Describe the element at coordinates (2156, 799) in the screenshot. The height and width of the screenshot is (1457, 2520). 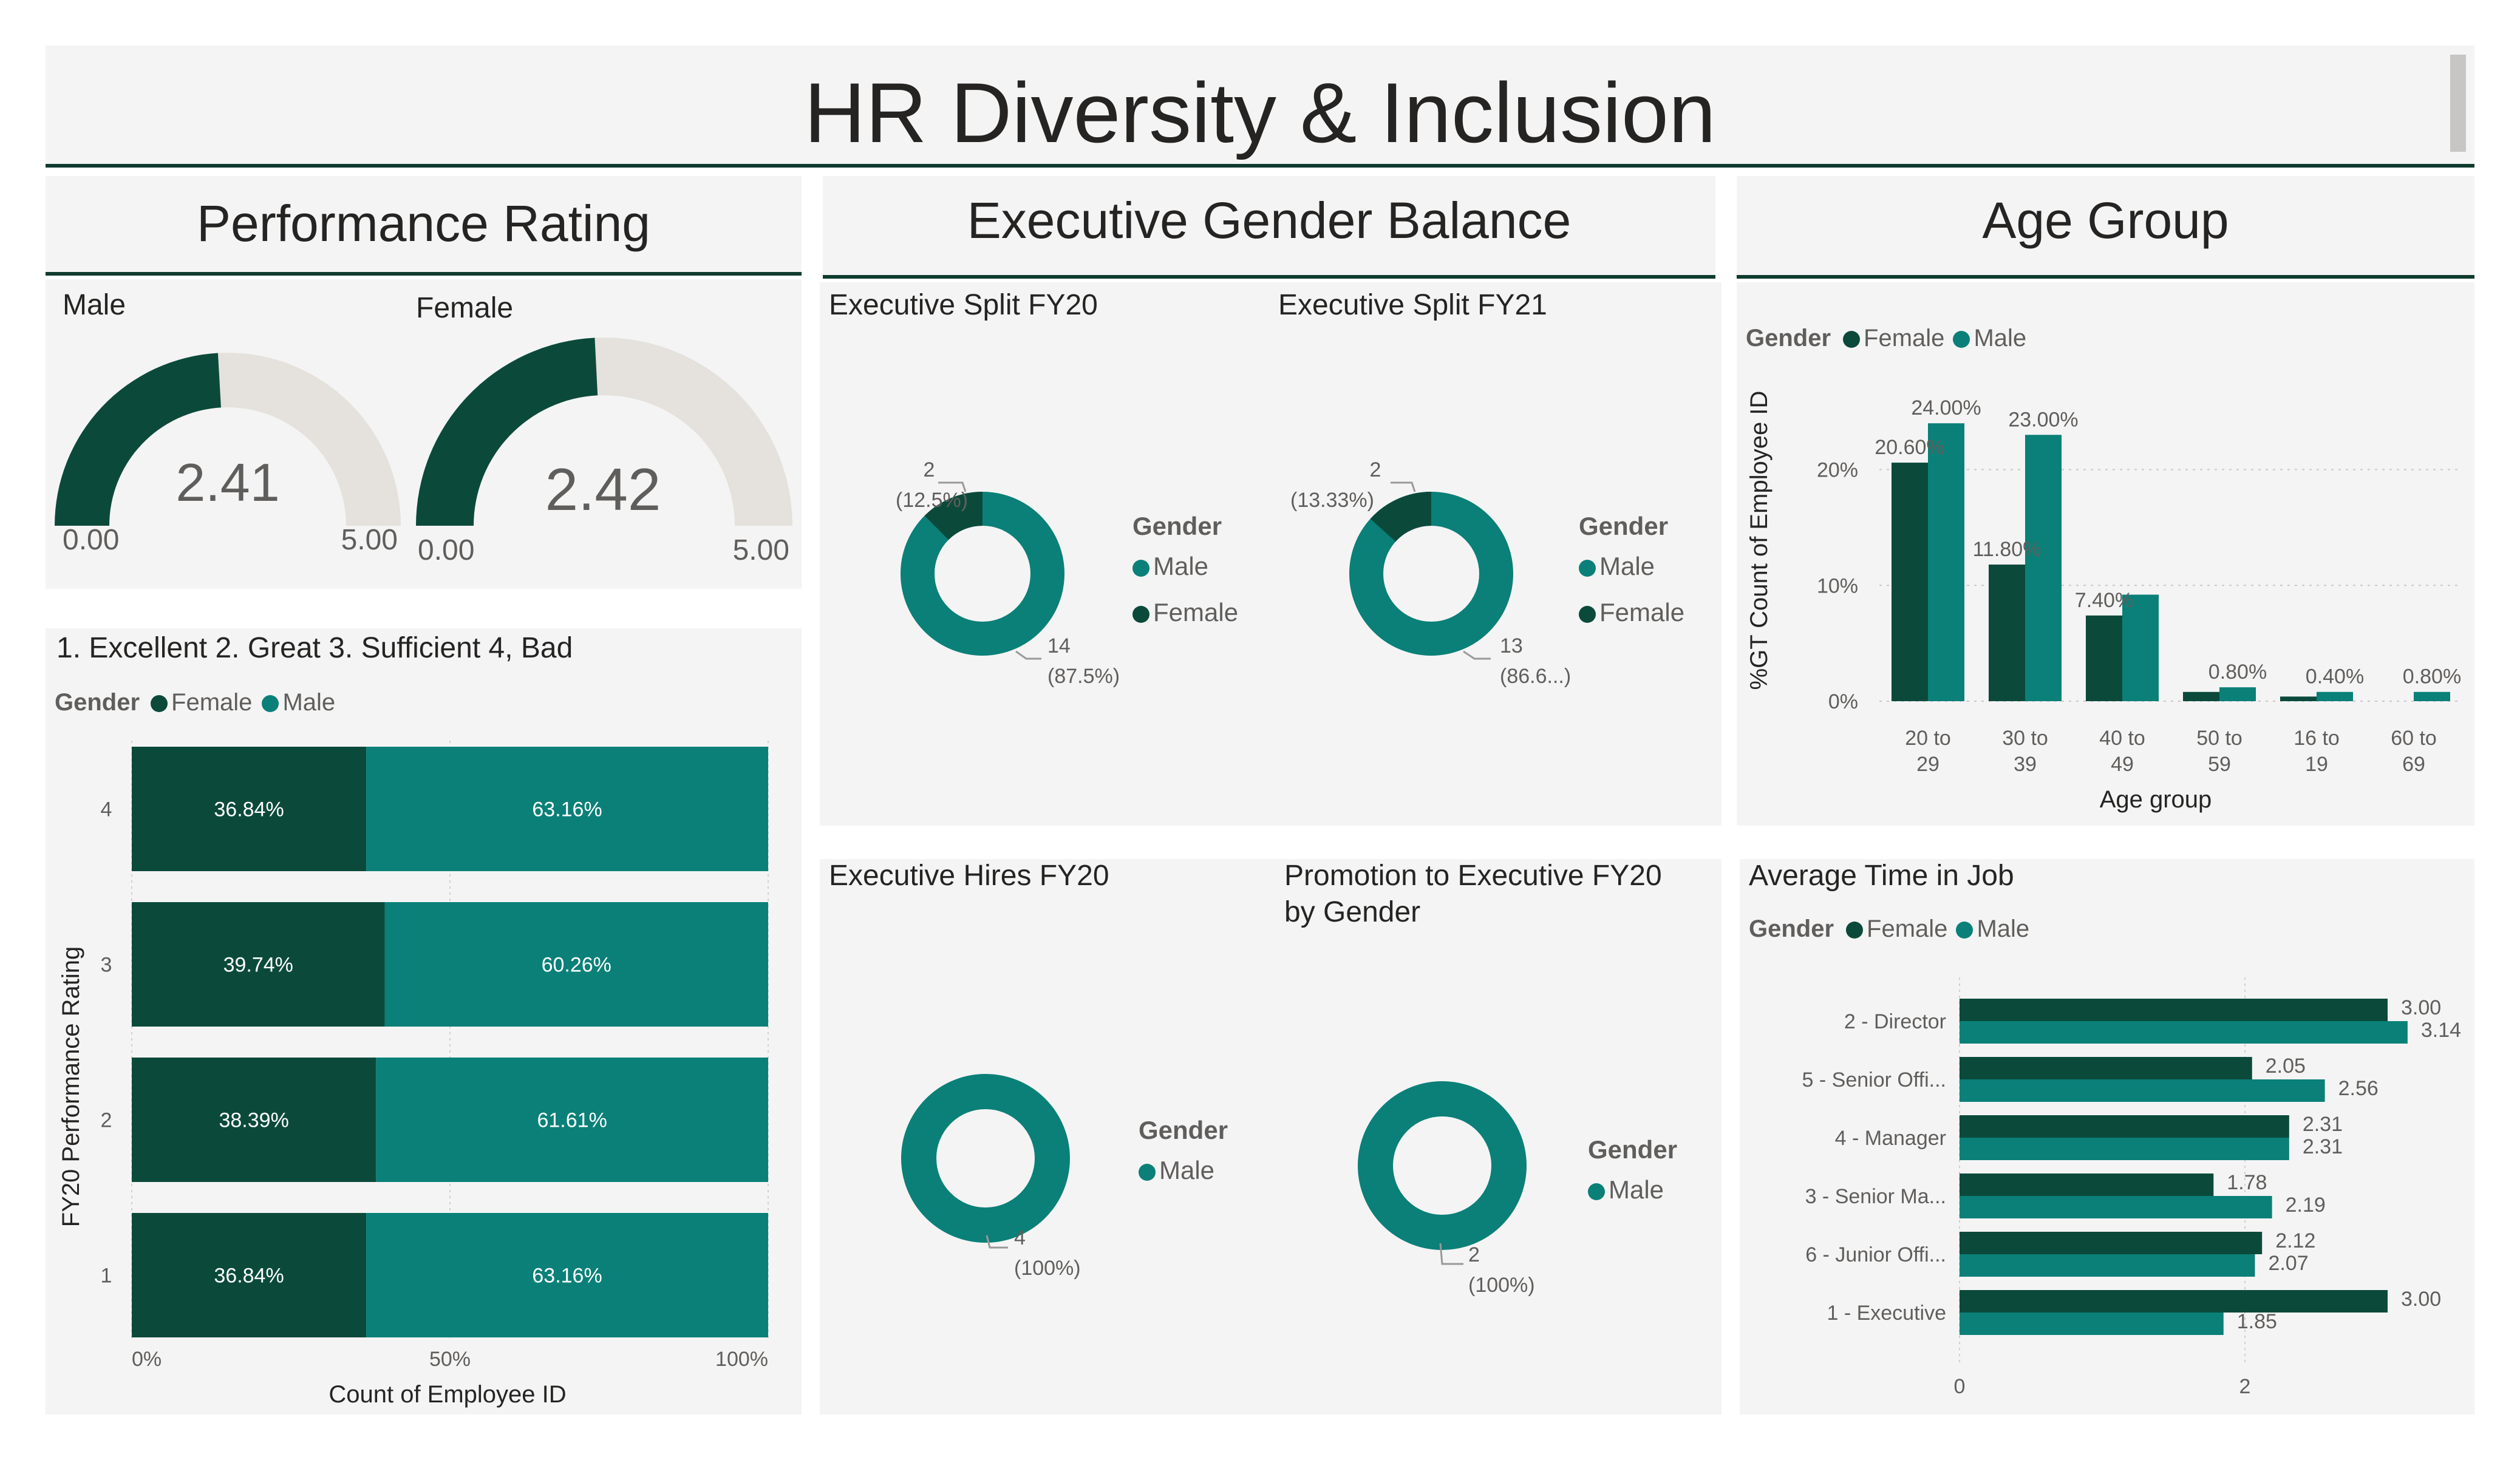
I see `x-axis-title: Age group` at that location.